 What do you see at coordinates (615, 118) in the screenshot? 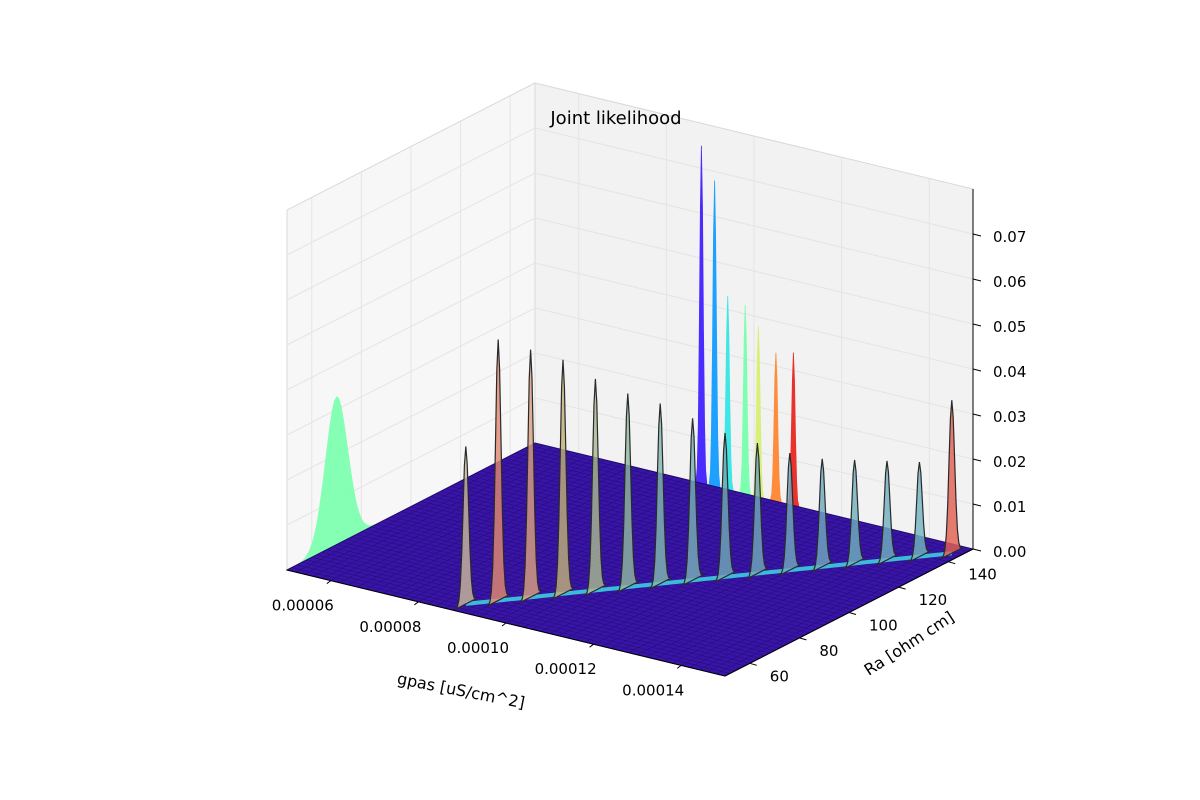
I see `chart-title: Joint likelihood` at bounding box center [615, 118].